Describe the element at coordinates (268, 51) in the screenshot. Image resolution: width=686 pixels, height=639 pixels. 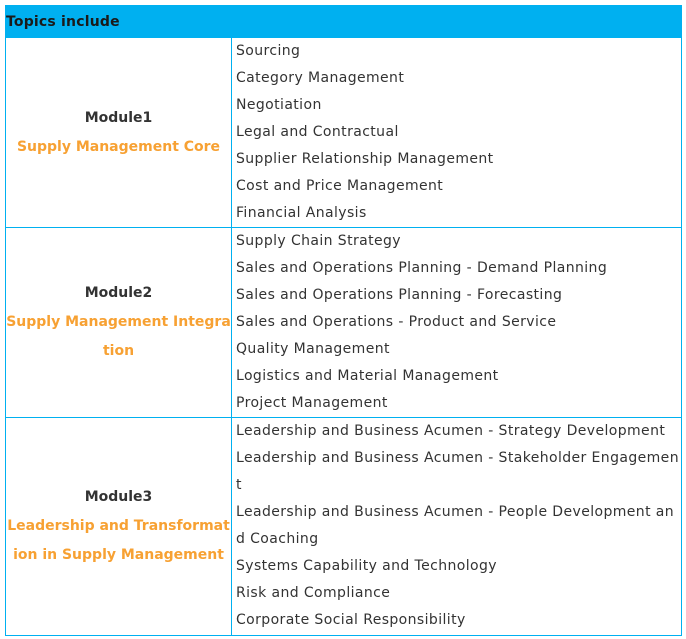
I see `topic-item: Sourcing` at that location.